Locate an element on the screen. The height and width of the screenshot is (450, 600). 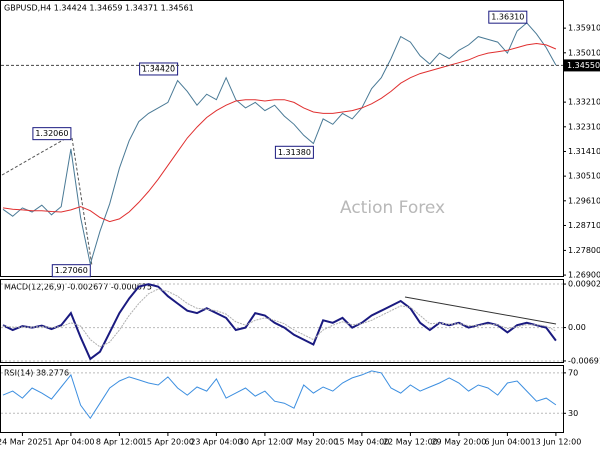
macd-trend-line is located at coordinates (480, 310).